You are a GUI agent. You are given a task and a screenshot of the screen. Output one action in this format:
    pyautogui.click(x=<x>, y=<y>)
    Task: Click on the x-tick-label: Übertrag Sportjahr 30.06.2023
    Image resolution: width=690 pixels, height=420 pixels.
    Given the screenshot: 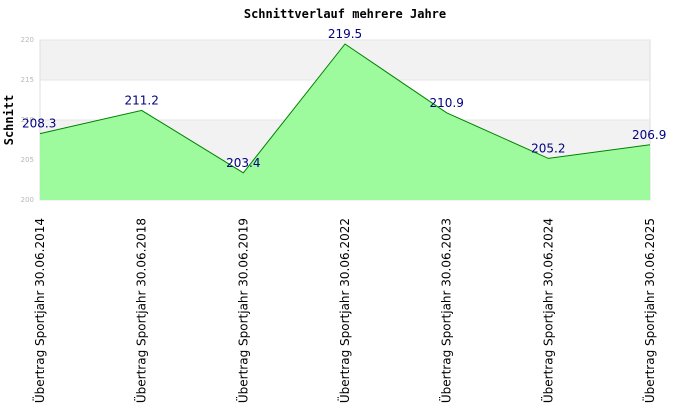 What is the action you would take?
    pyautogui.click(x=446, y=310)
    